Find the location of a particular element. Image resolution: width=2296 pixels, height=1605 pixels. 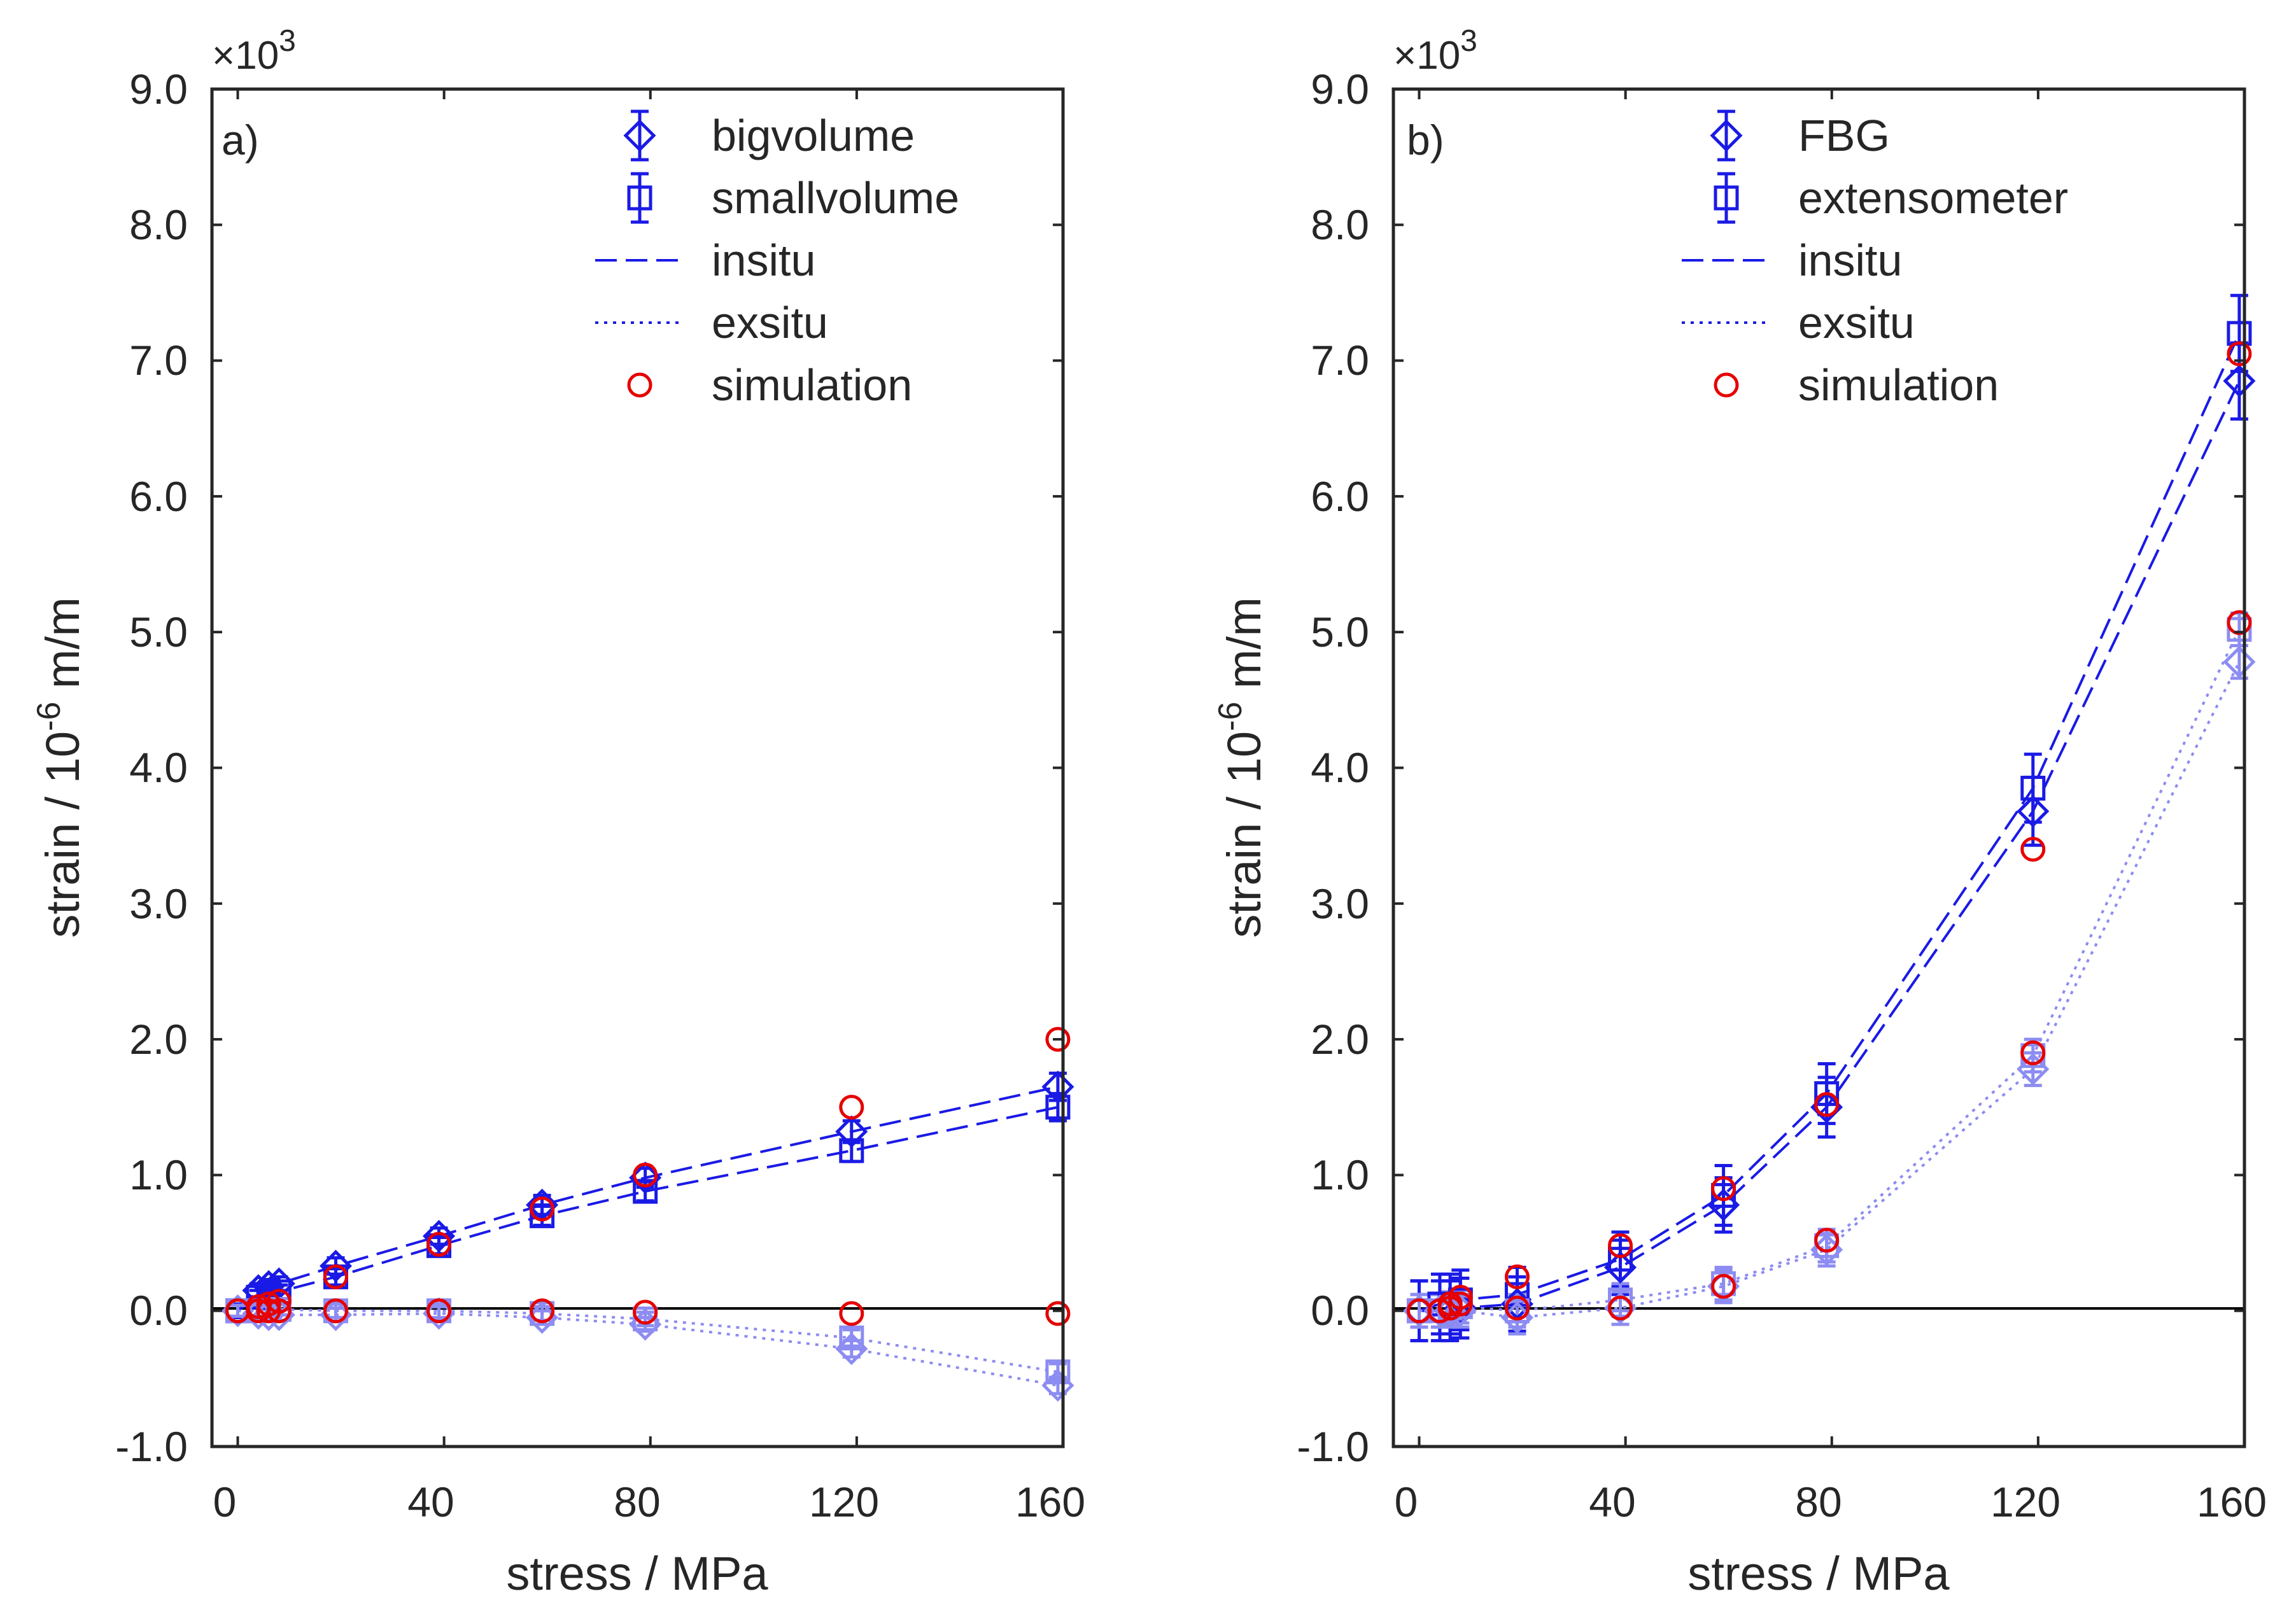

y-tick-label: 4.0 is located at coordinates (1340, 767).